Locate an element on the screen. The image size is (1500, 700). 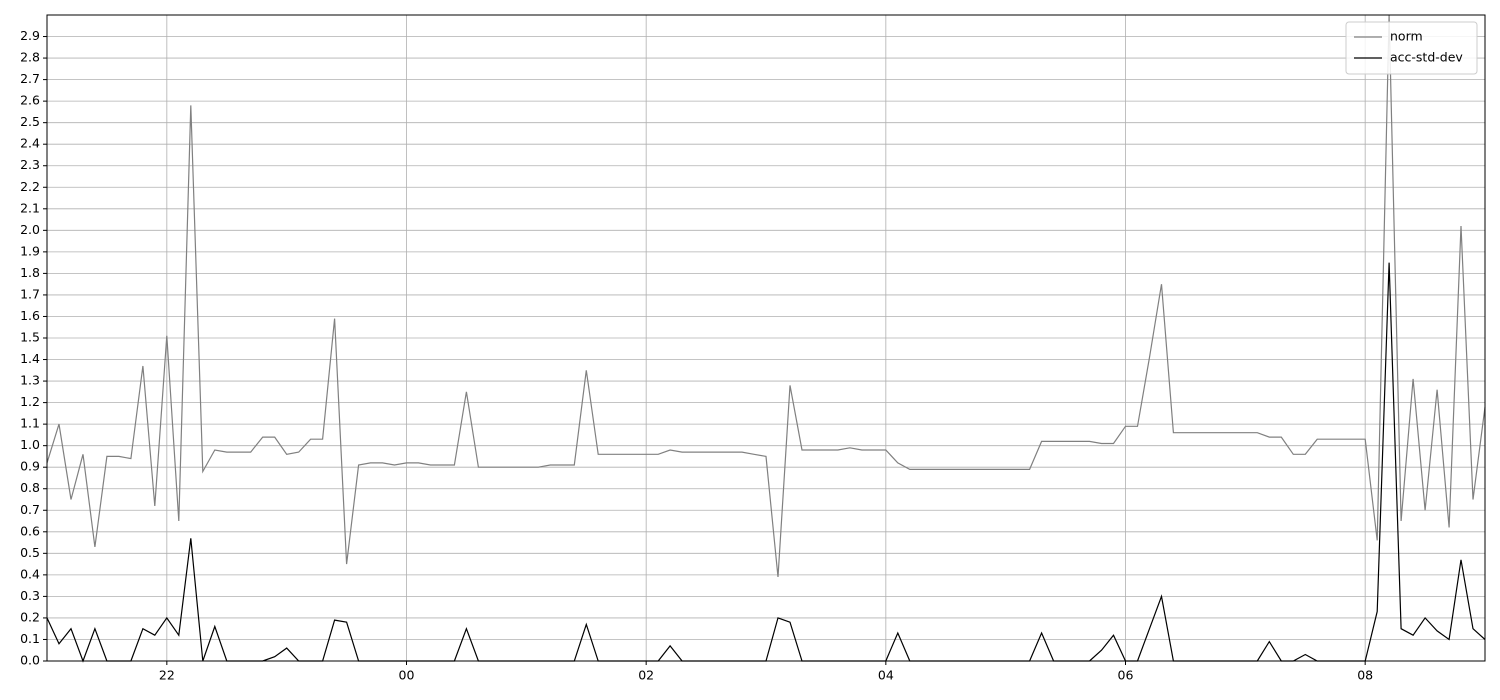
y-tick-label: 1.2 is located at coordinates (30, 401).